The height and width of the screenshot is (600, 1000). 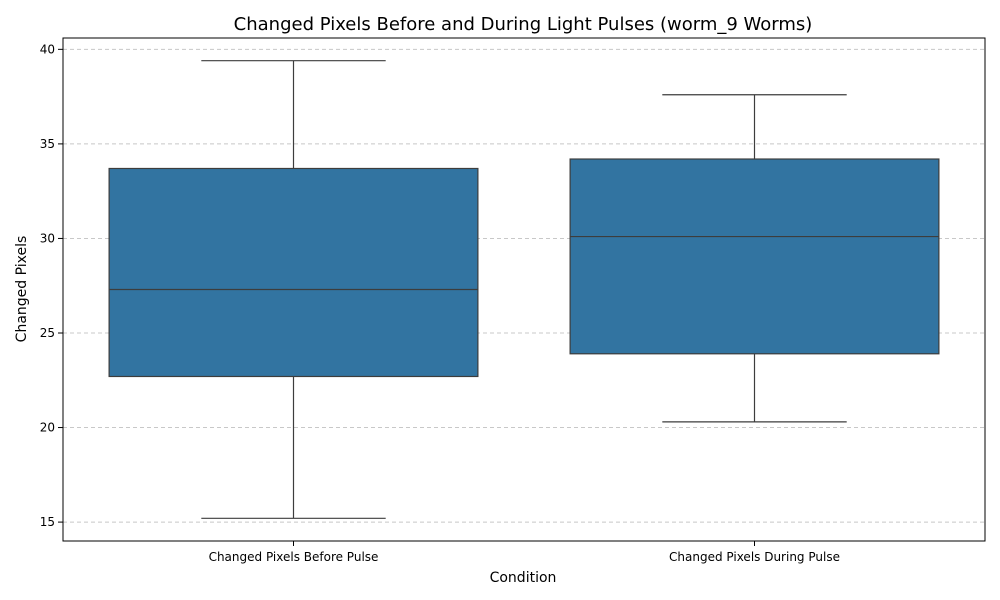 What do you see at coordinates (22, 289) in the screenshot?
I see `y-axis-title: Changed Pixels` at bounding box center [22, 289].